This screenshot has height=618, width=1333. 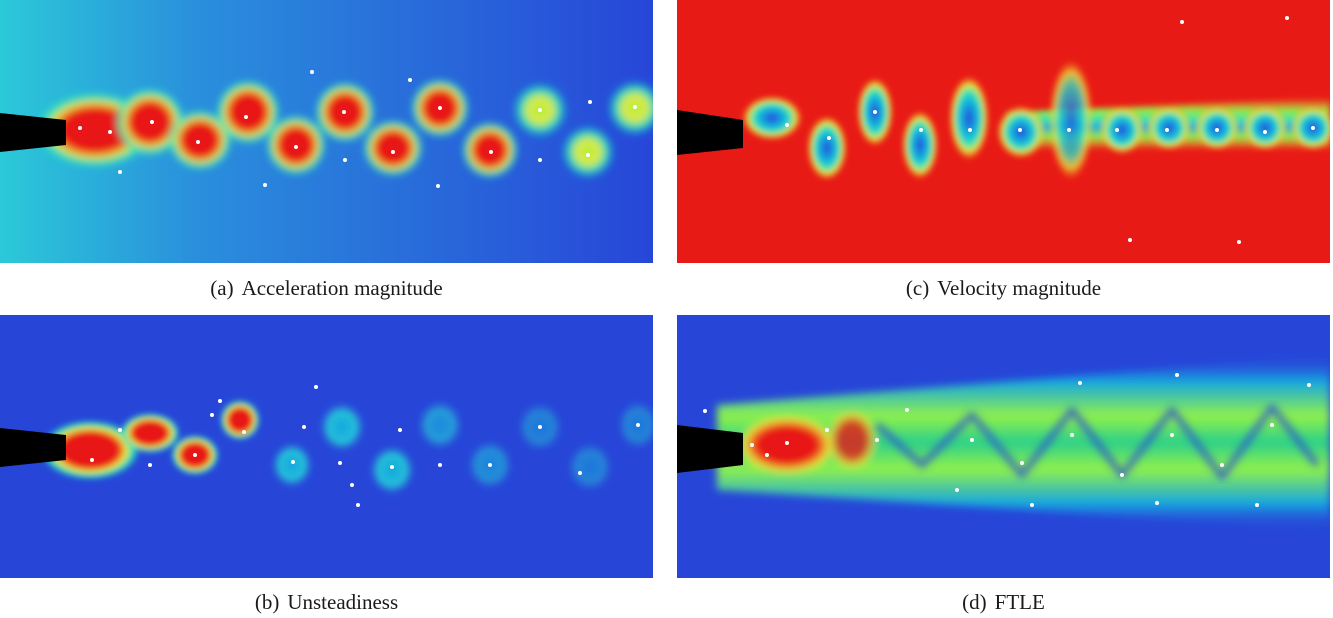 I want to click on panel-b-obstacle, so click(x=33, y=447).